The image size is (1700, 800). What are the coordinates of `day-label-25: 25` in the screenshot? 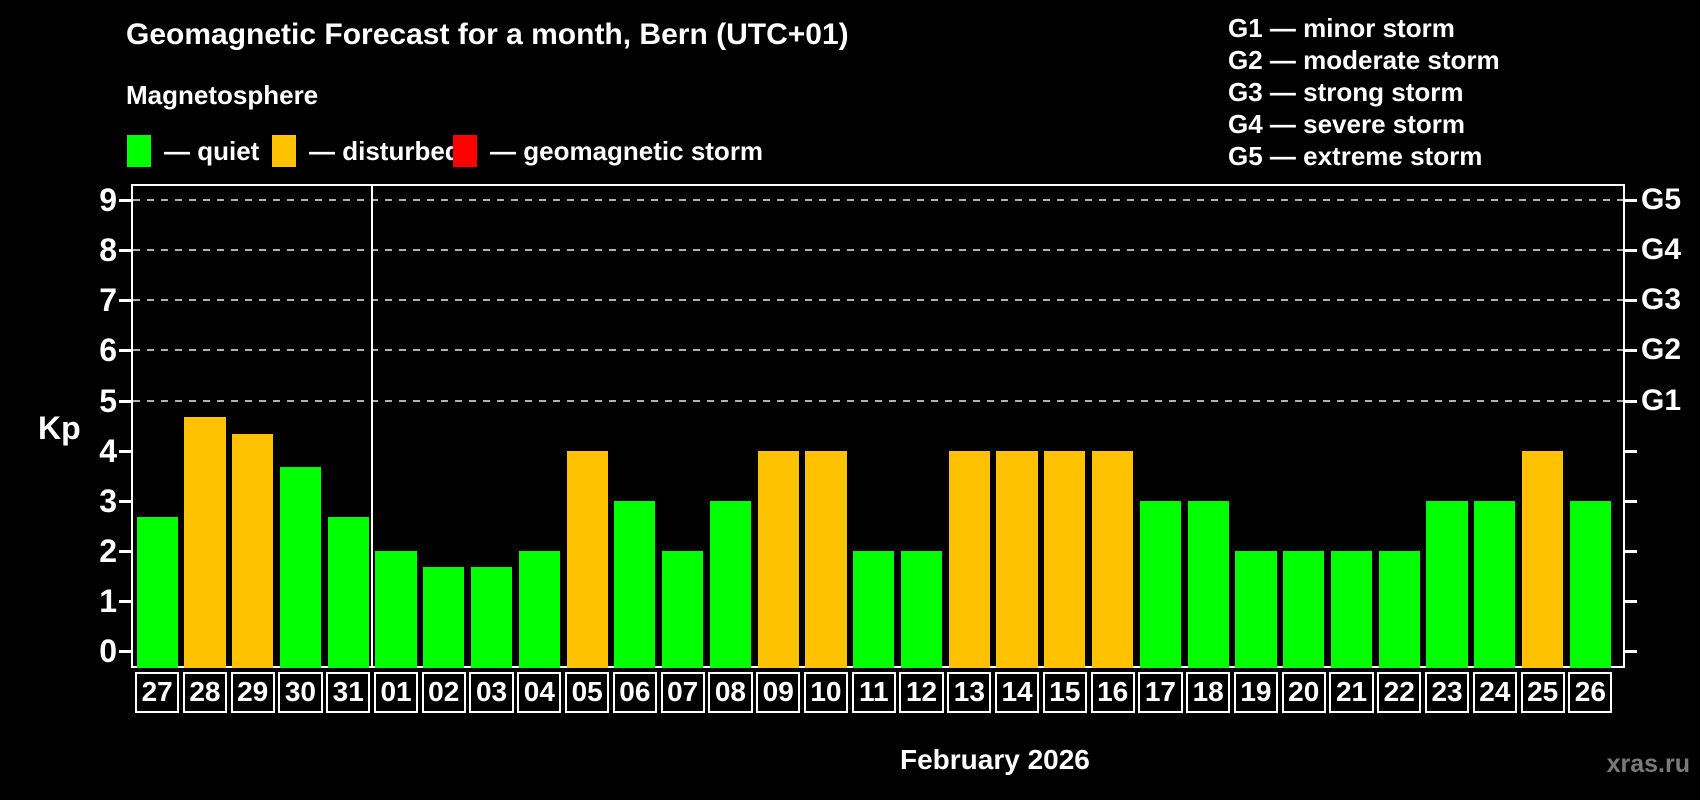 It's located at (1542, 692).